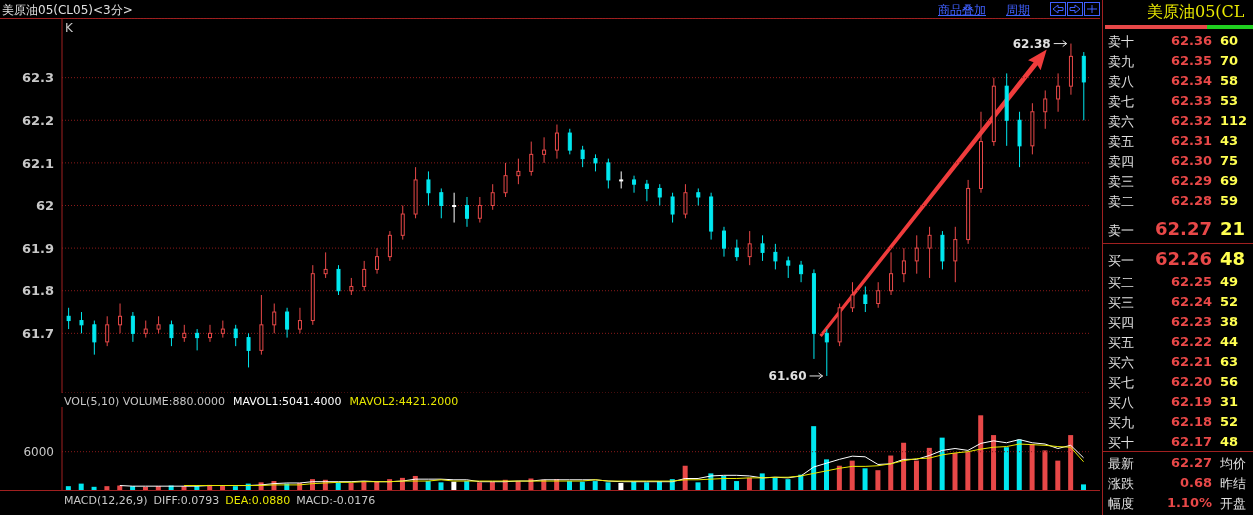  Describe the element at coordinates (1229, 200) in the screenshot. I see `data-label: 59` at that location.